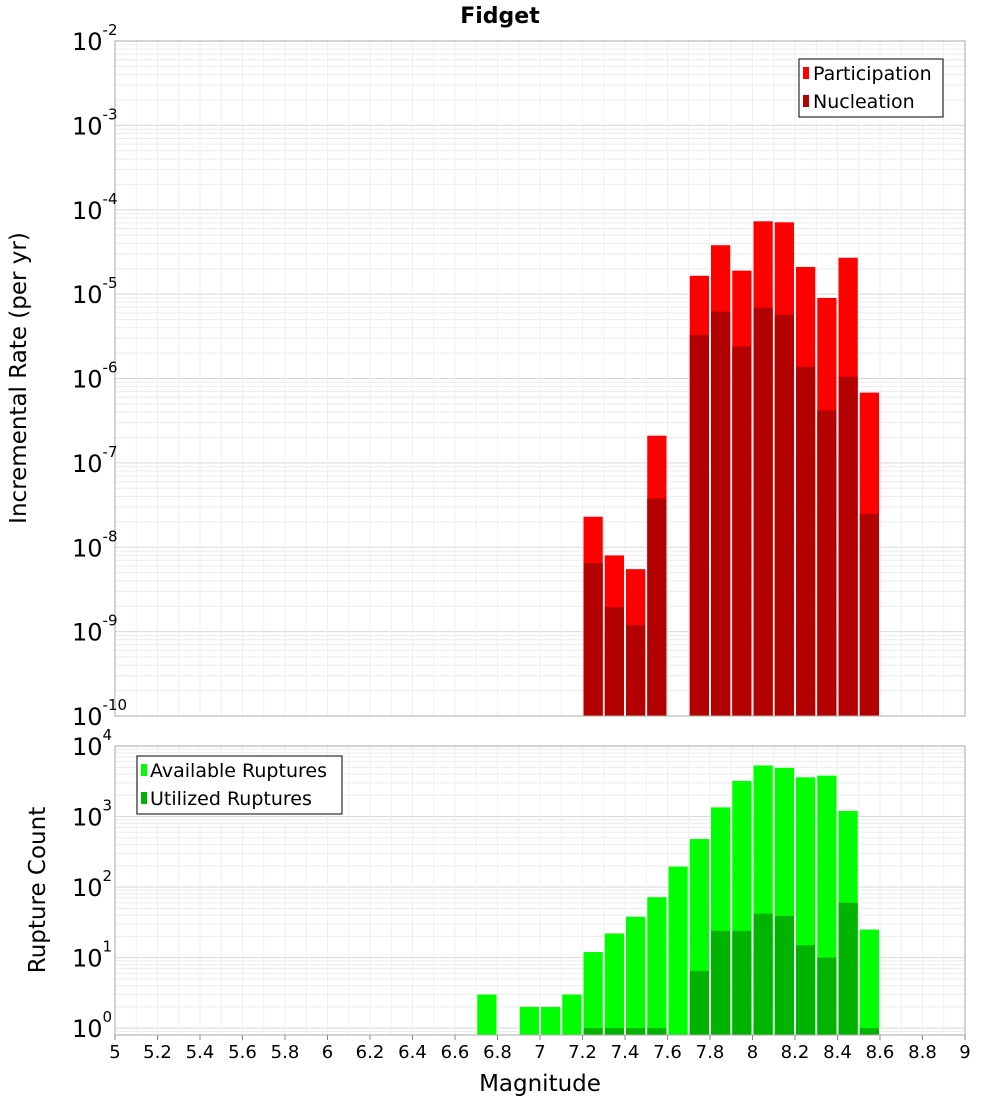 The width and height of the screenshot is (1000, 1100). Describe the element at coordinates (95, 38) in the screenshot. I see `rate-y-tick-label: 10⁻²` at that location.